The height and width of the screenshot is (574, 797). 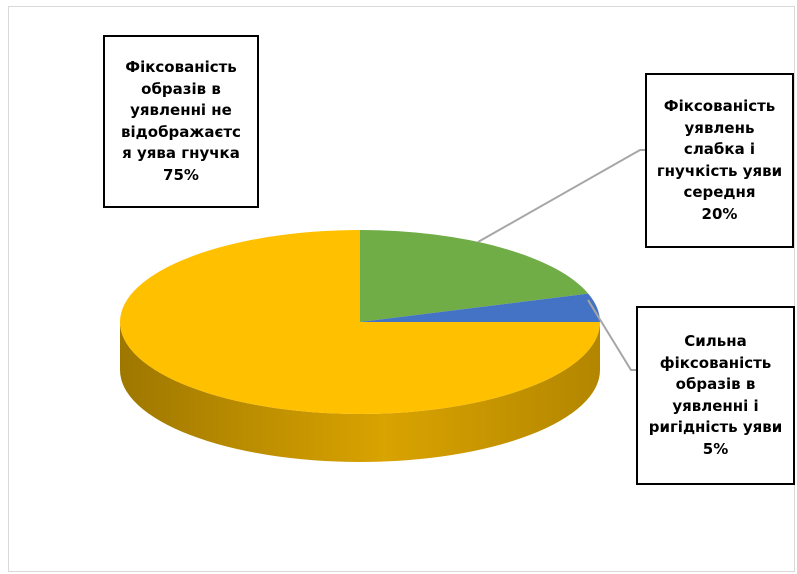 What do you see at coordinates (181, 110) in the screenshot?
I see `data-label-line: уявленні не` at bounding box center [181, 110].